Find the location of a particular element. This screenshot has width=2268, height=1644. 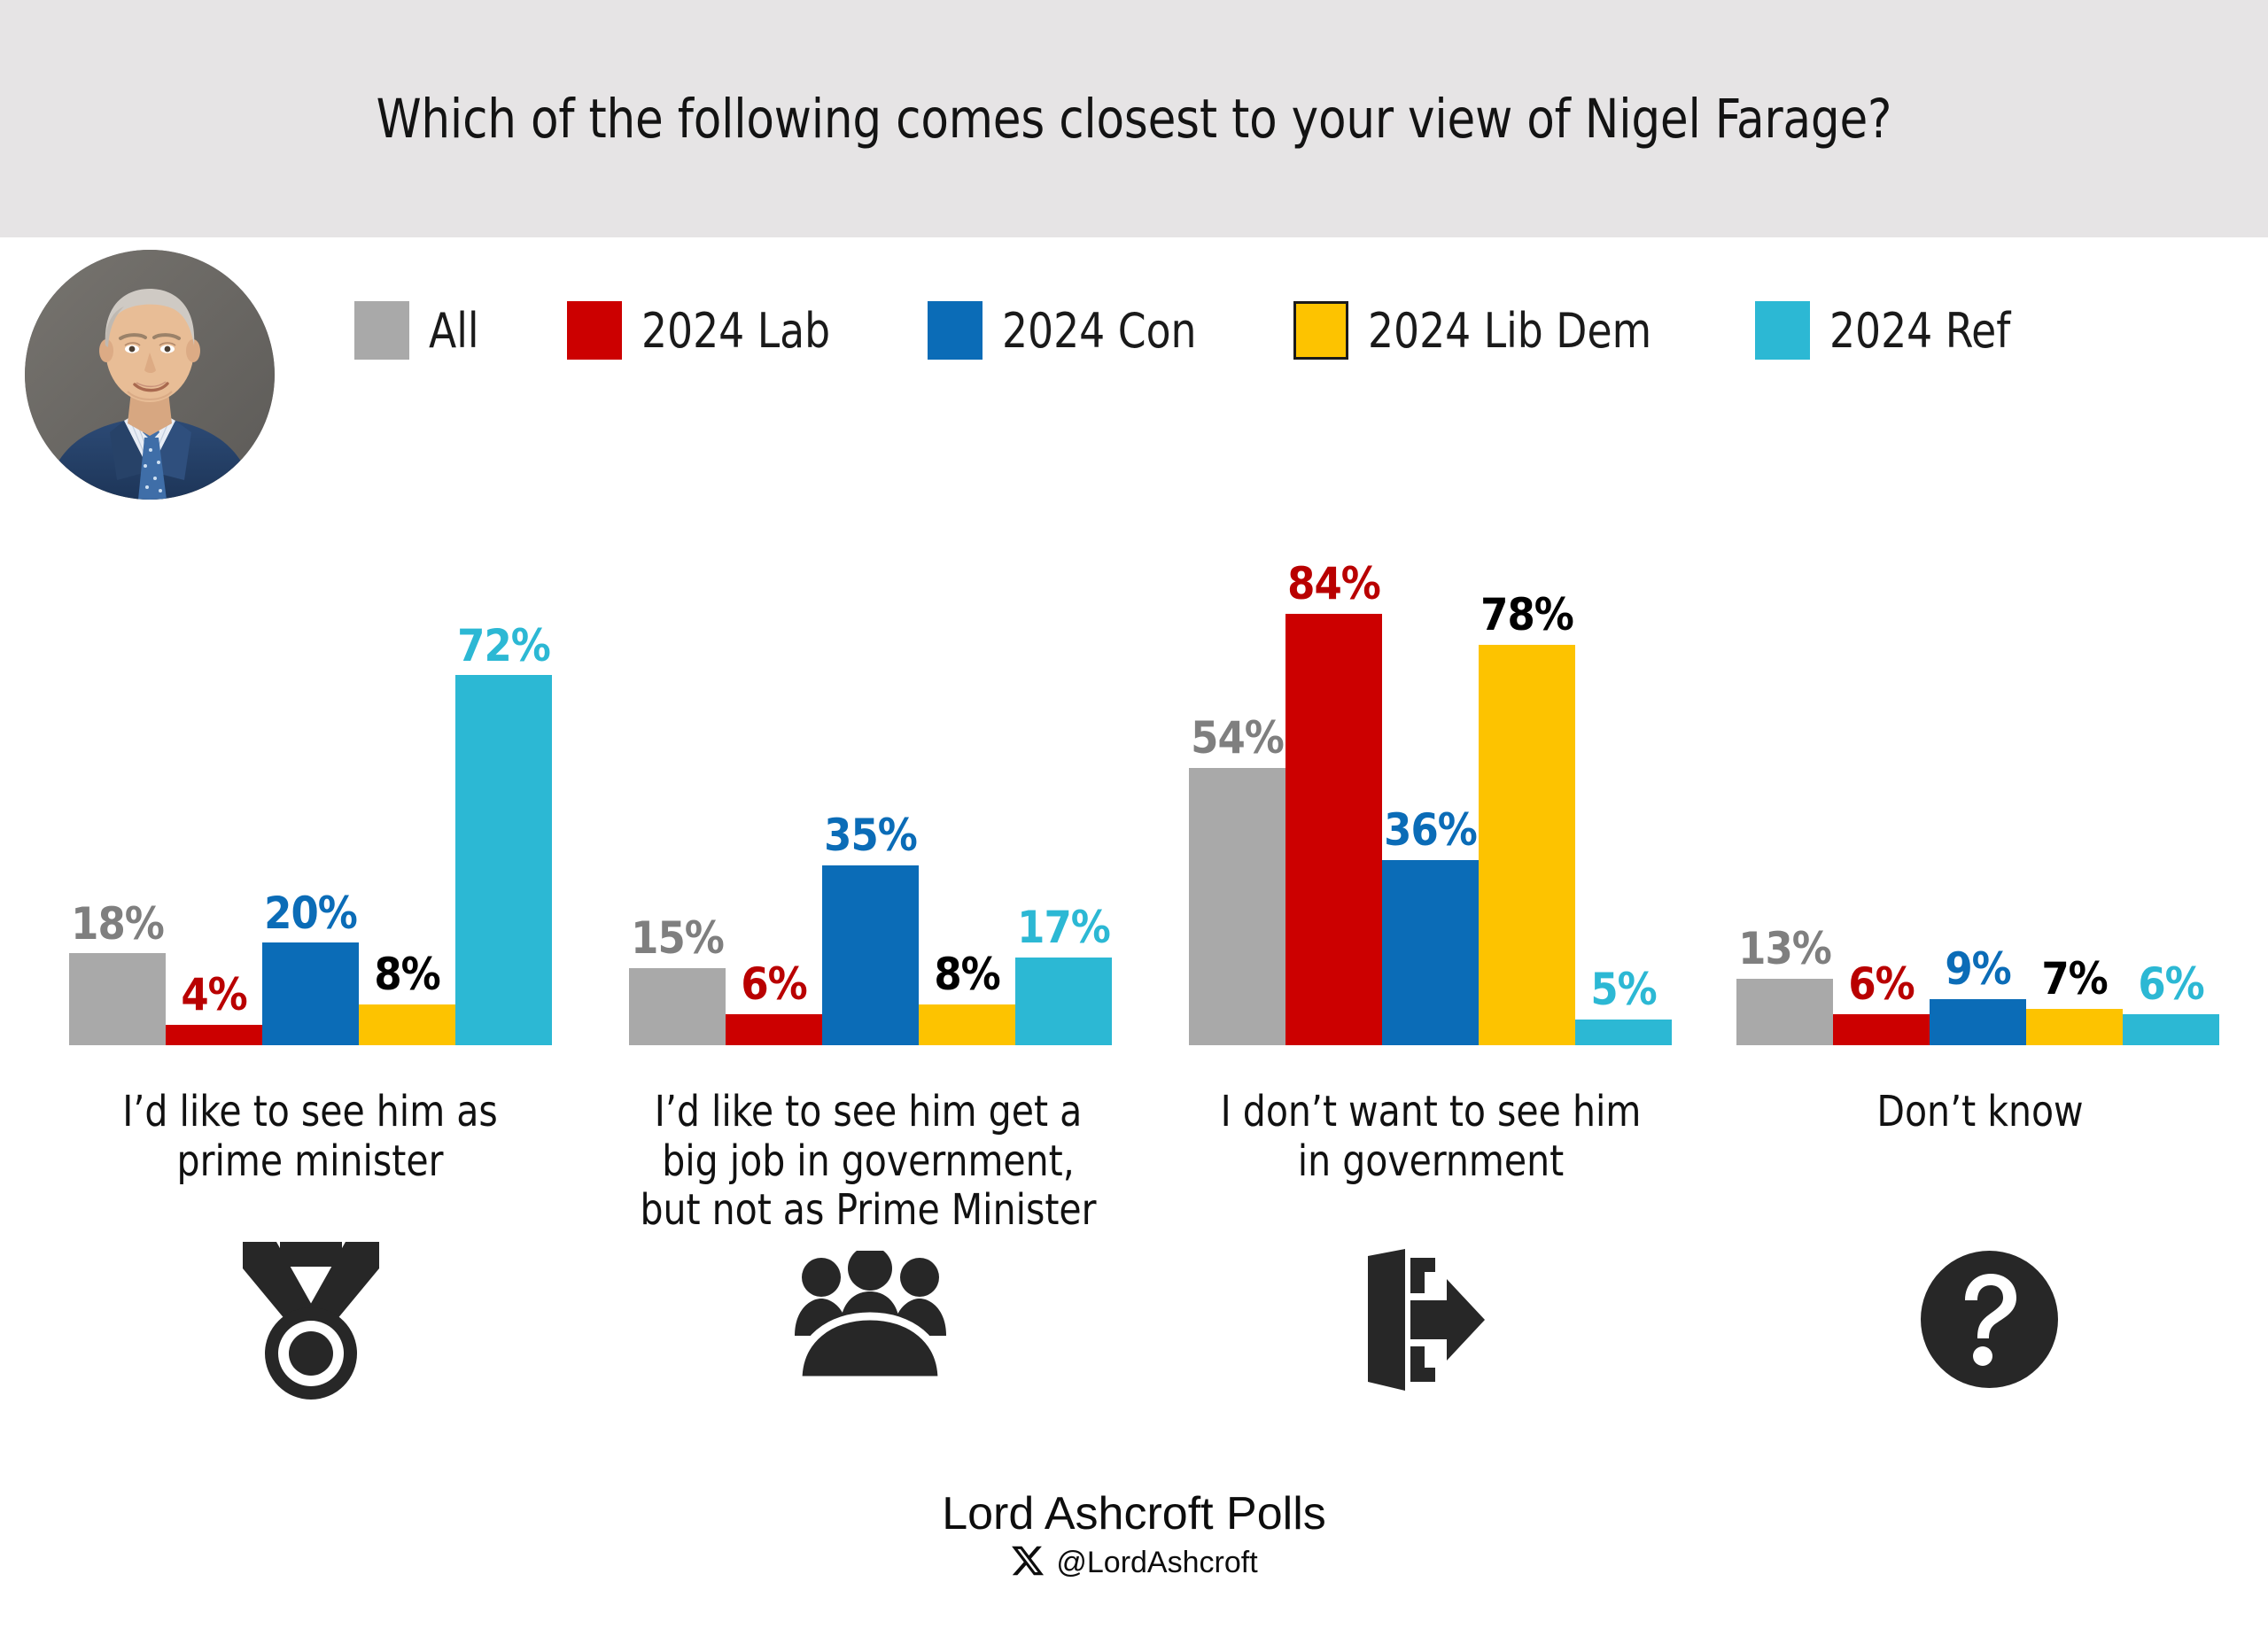

legend-item-all: All is located at coordinates (418, 330).